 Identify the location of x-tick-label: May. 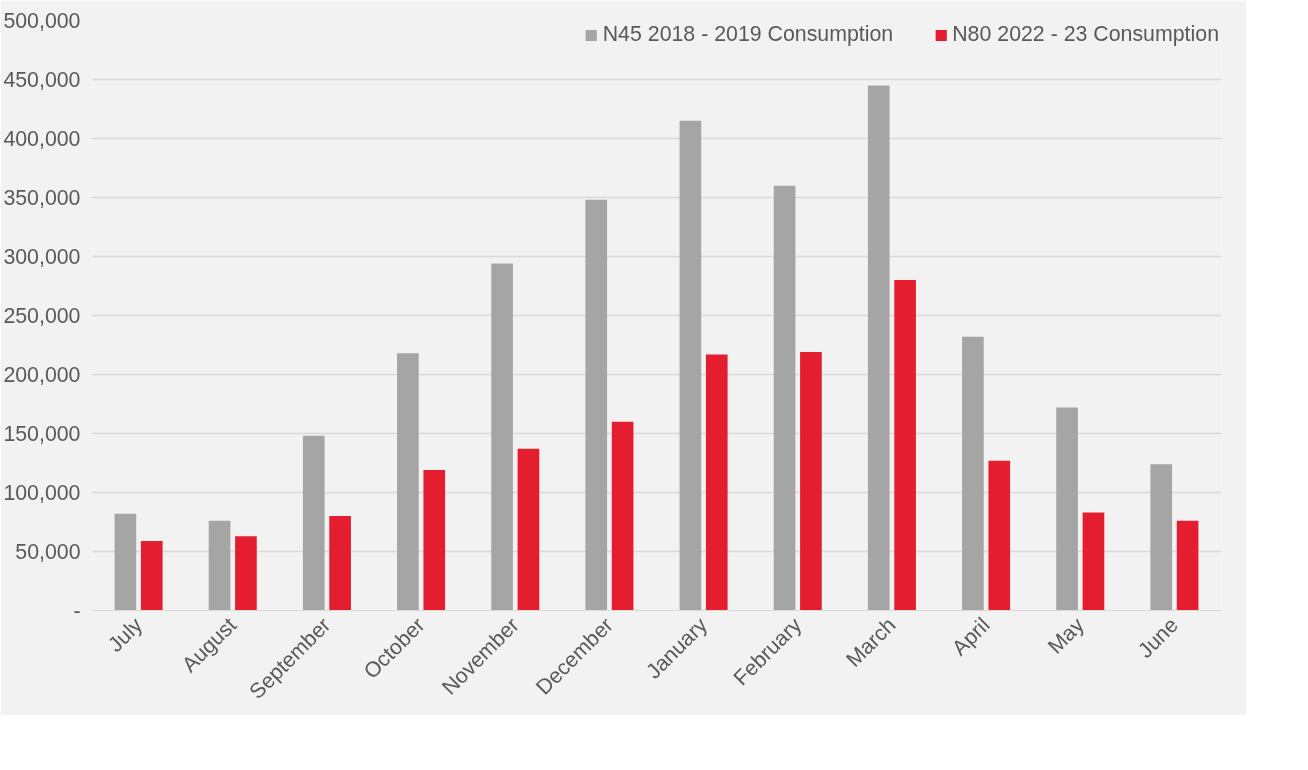
(1066, 635).